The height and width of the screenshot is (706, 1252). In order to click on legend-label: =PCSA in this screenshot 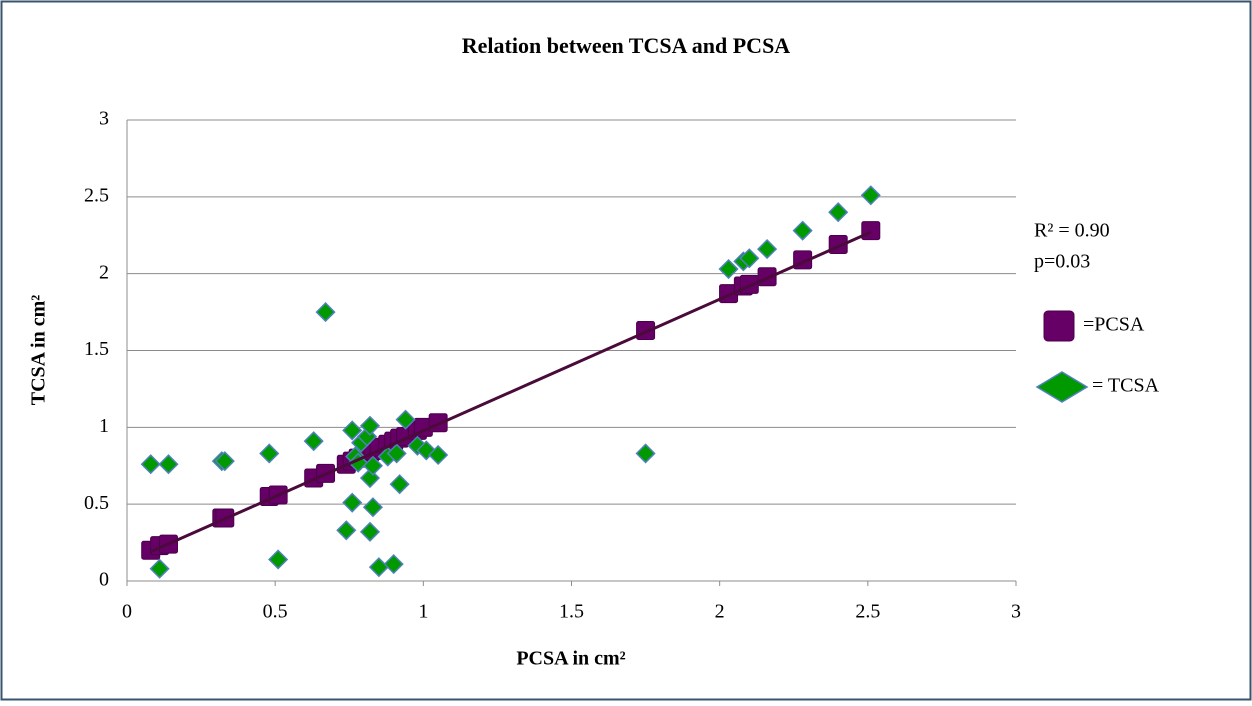, I will do `click(1114, 325)`.